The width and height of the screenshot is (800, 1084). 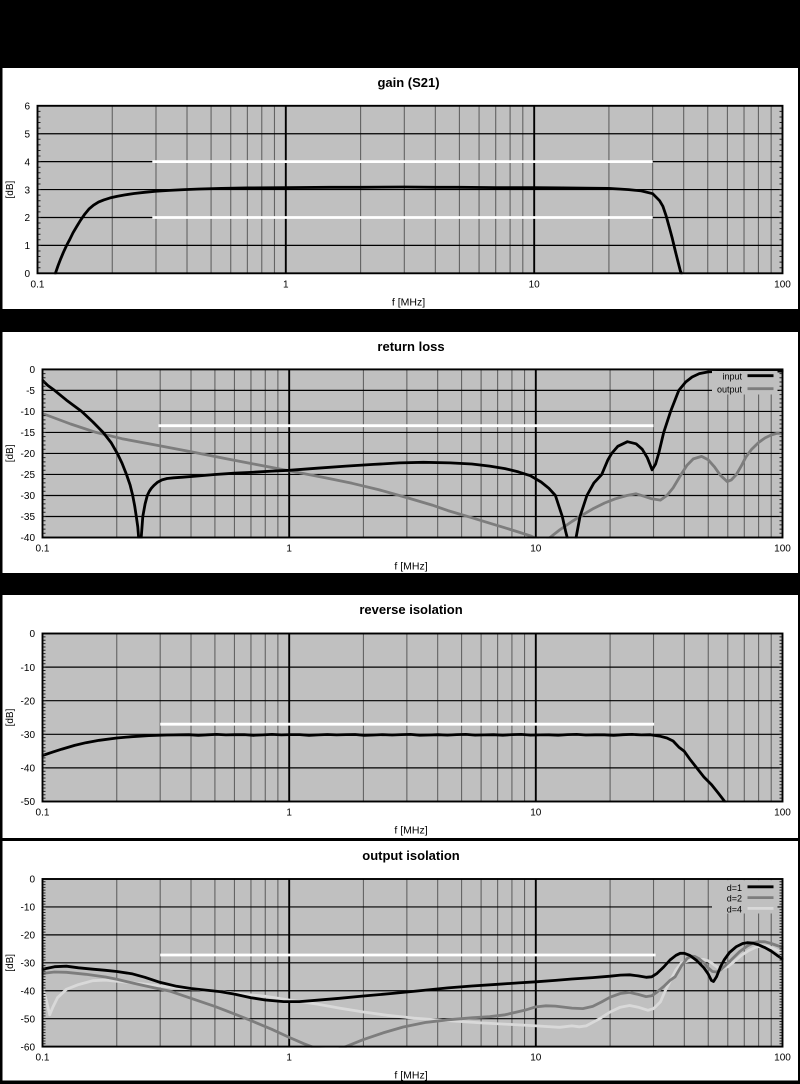 I want to click on svg-text: d=2, so click(x=734, y=899).